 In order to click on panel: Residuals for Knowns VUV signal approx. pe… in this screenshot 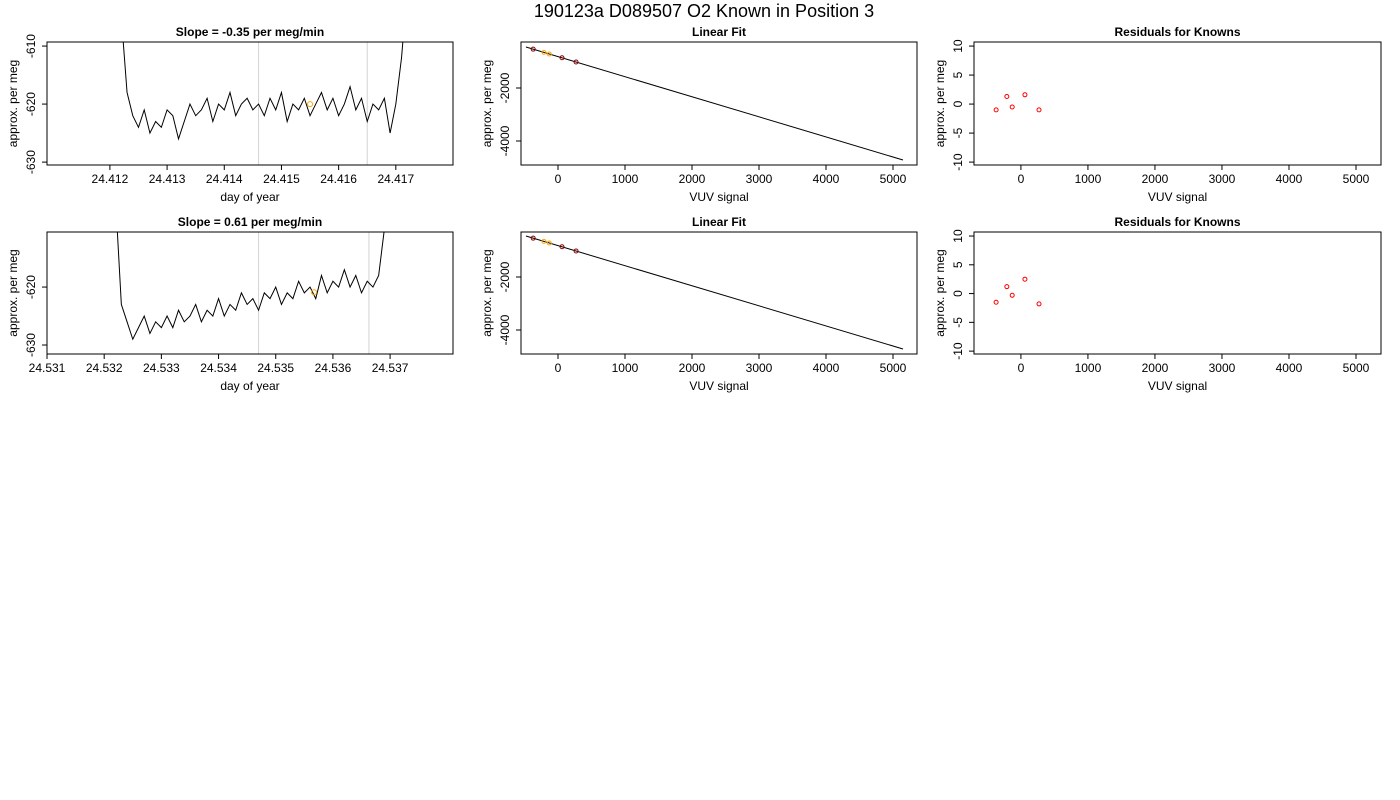, I will do `click(1157, 304)`.